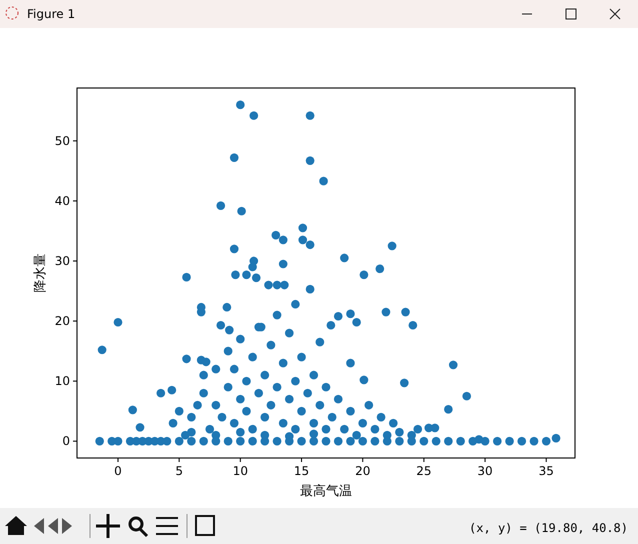 The image size is (638, 544). Describe the element at coordinates (548, 528) in the screenshot. I see `text: (x, y) = (19.80, 40.8)` at that location.